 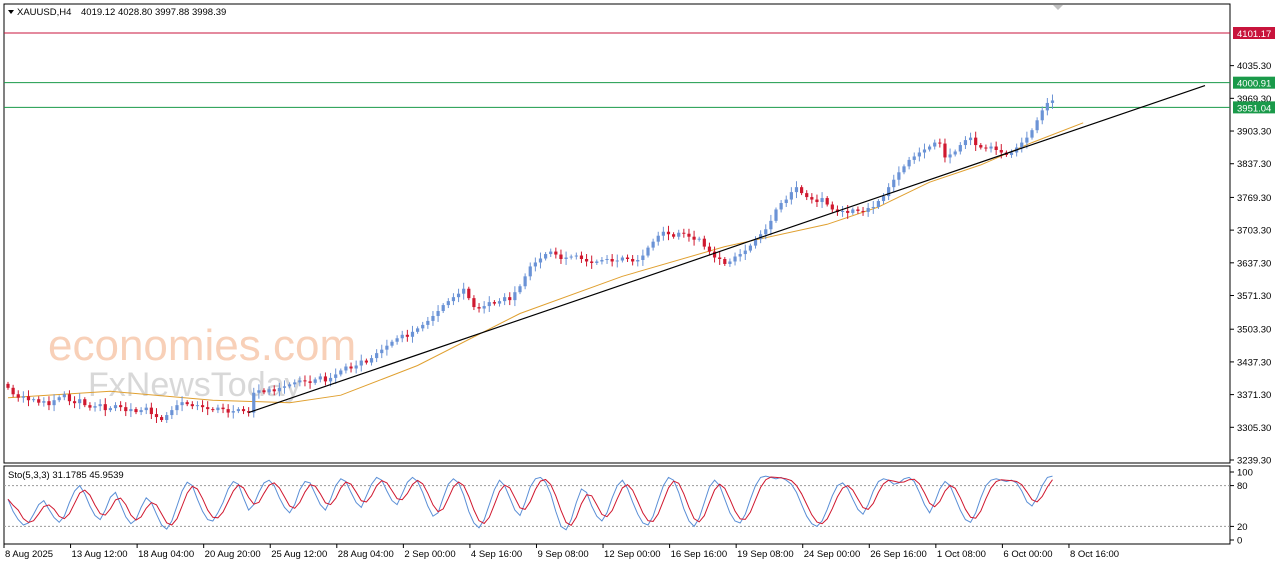 I want to click on price-tick-label: 3239.30, so click(x=1254, y=461).